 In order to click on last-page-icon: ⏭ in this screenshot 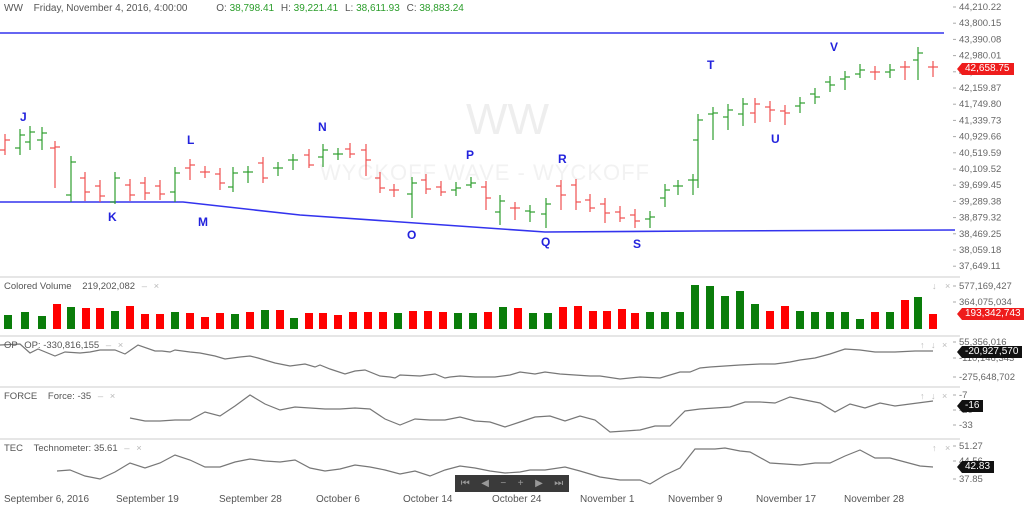, I will do `click(559, 483)`.